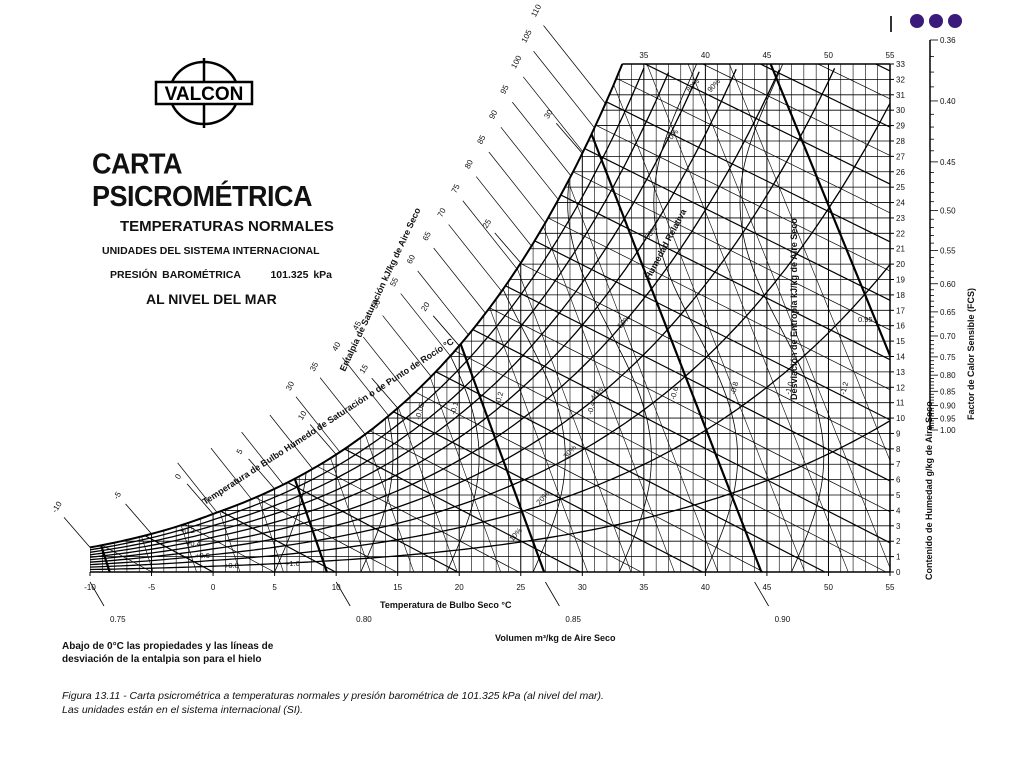 The height and width of the screenshot is (768, 1024). Describe the element at coordinates (493, 114) in the screenshot. I see `enthalpy-scale-label: 90` at that location.